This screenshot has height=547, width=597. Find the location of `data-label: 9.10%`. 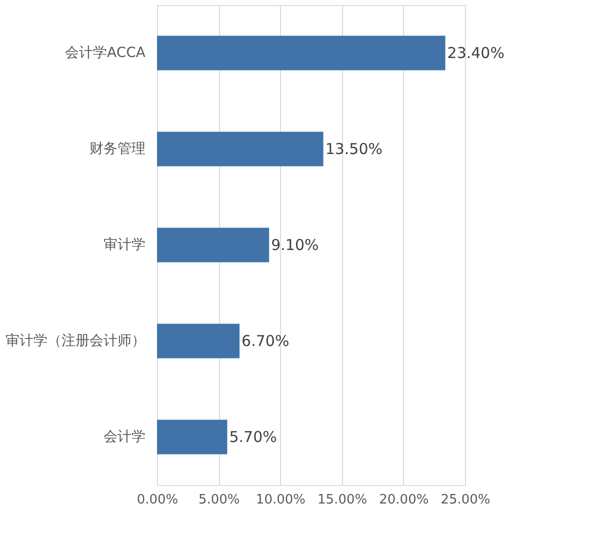

data-label: 9.10% is located at coordinates (295, 245).